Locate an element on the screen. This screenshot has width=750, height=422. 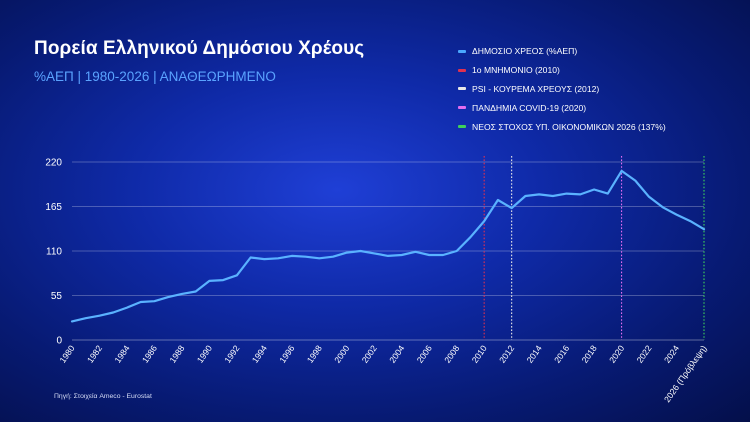
x-tick-label-2002: 2002 is located at coordinates (369, 354).